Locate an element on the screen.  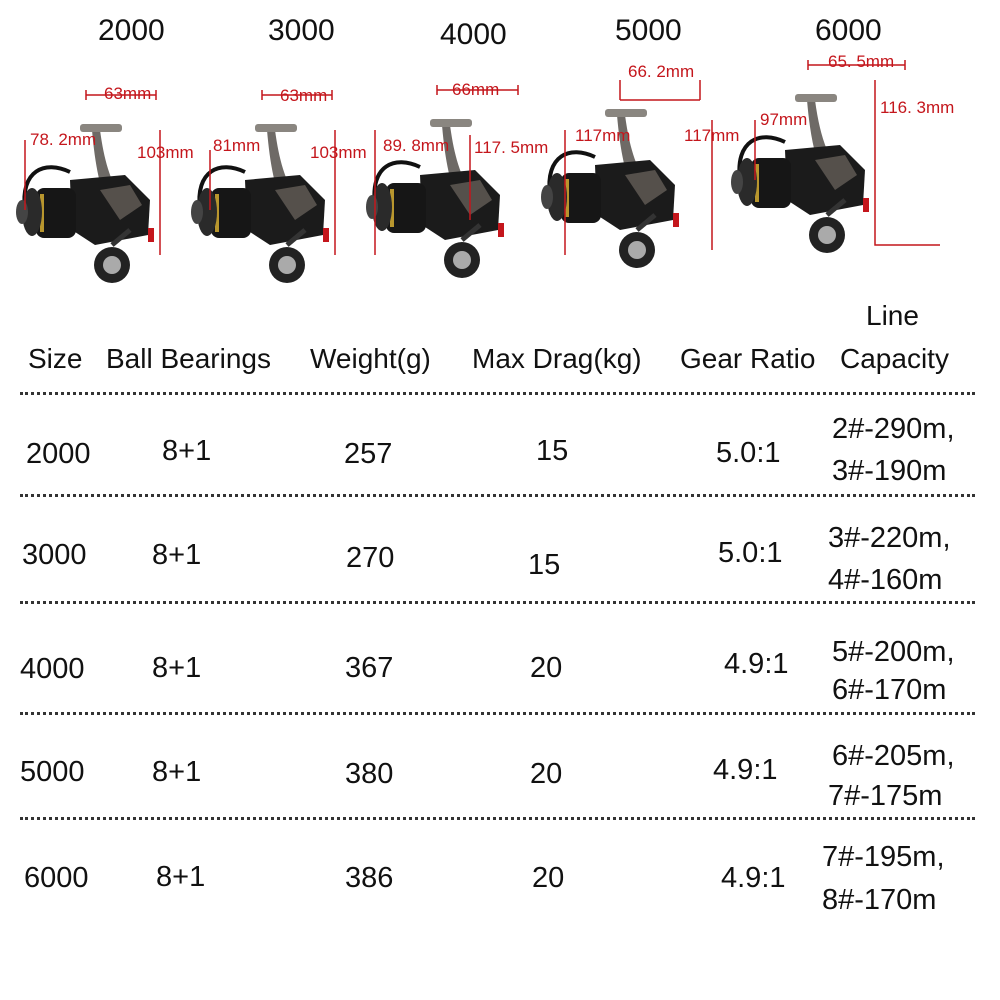
header-max-drag: Max Drag(kg) is located at coordinates (557, 358).